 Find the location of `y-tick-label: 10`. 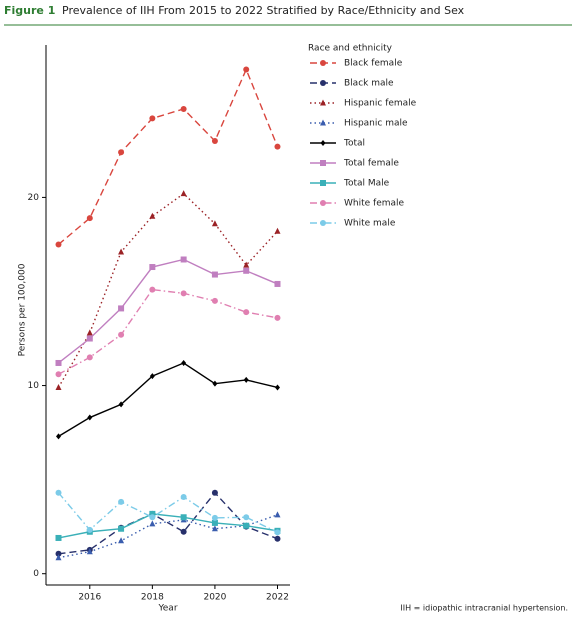

y-tick-label: 10 is located at coordinates (34, 386).